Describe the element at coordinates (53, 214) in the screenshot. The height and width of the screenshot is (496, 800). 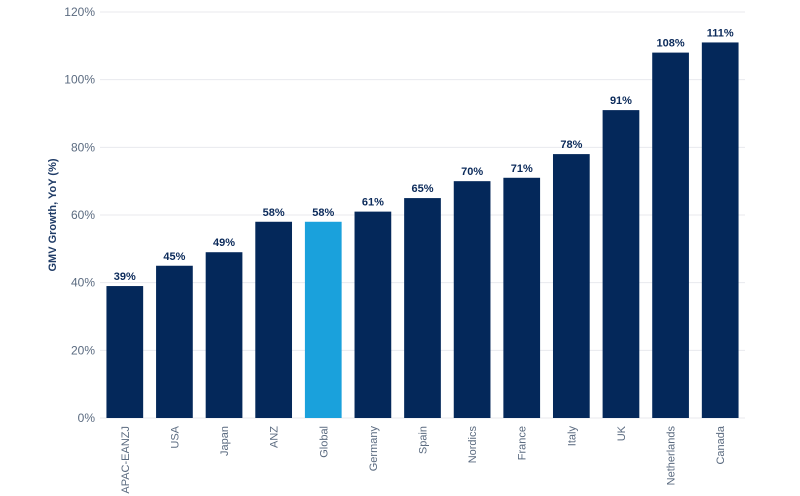
I see `y-axis-title: GMV Growth, YoY (%)` at that location.